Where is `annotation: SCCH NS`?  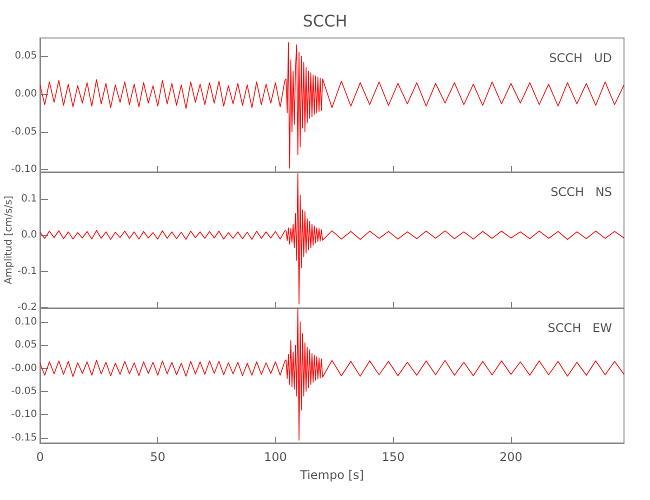 annotation: SCCH NS is located at coordinates (581, 192).